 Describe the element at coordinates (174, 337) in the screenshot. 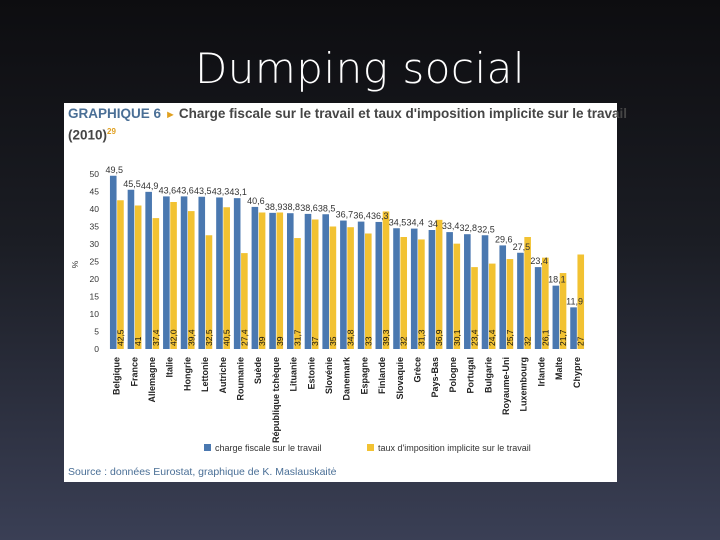

I see `data-label-series-2: 42,0` at that location.